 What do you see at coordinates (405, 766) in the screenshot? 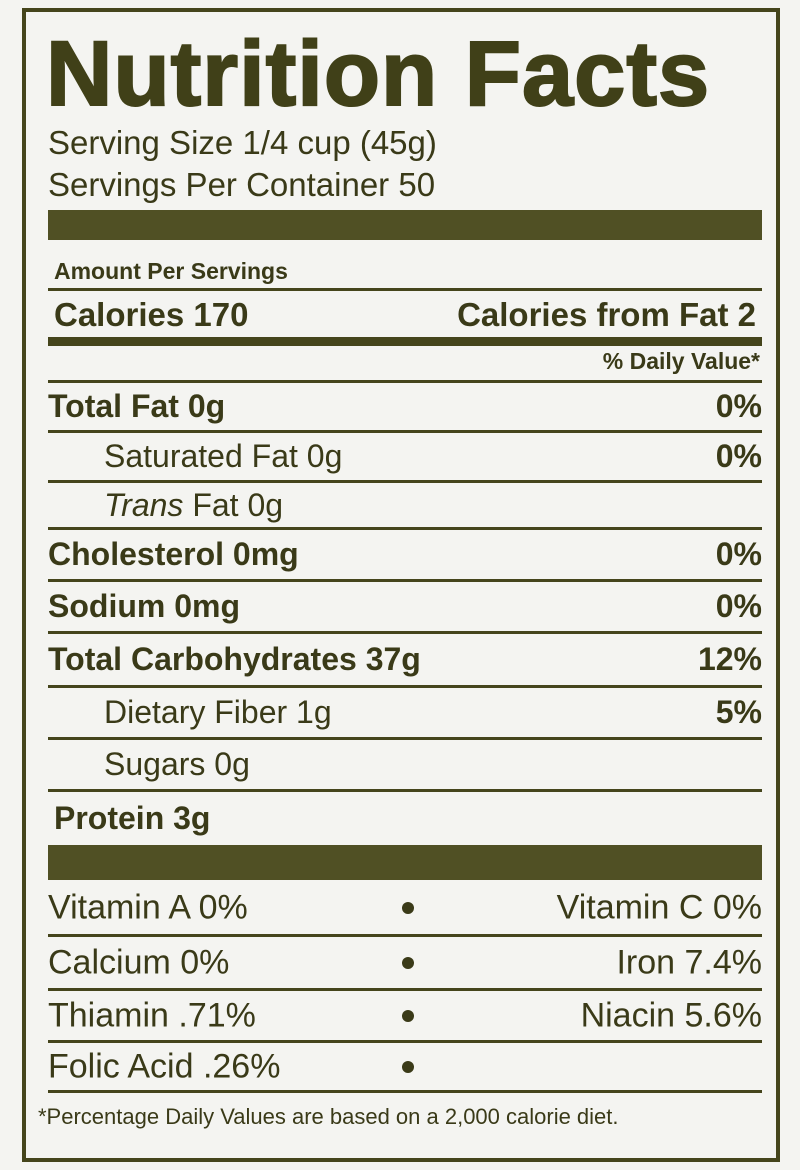
I see `nutrient-row: Sugars 0g` at bounding box center [405, 766].